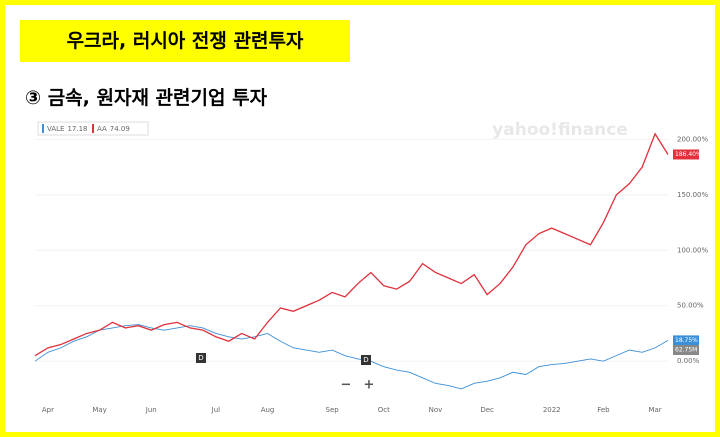 The image size is (720, 437). Describe the element at coordinates (99, 410) in the screenshot. I see `x-tick-label: May` at that location.